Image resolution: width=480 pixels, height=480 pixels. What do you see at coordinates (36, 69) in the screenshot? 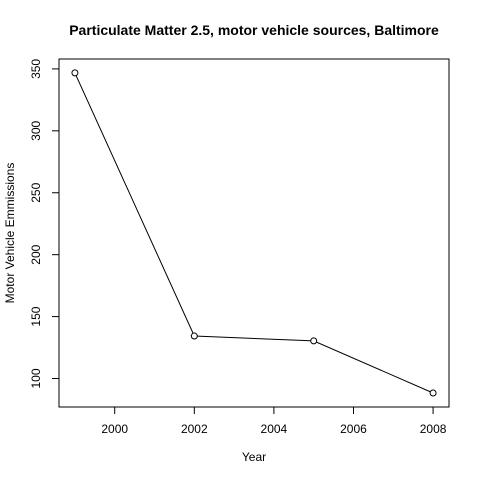
I see `y-tick-label-5: 350` at bounding box center [36, 69].